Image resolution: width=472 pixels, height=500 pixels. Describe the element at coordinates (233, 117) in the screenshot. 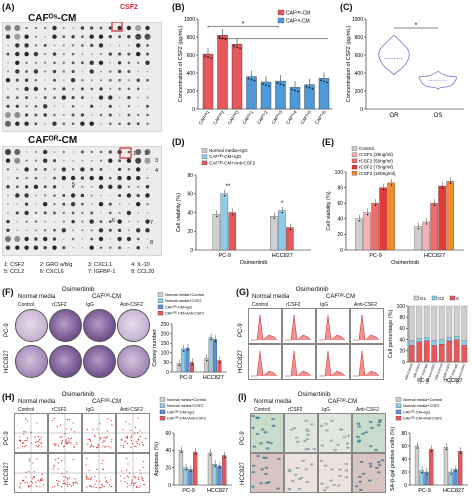

I see `x-tick-label: CAFᴼᴿ3` at that location.